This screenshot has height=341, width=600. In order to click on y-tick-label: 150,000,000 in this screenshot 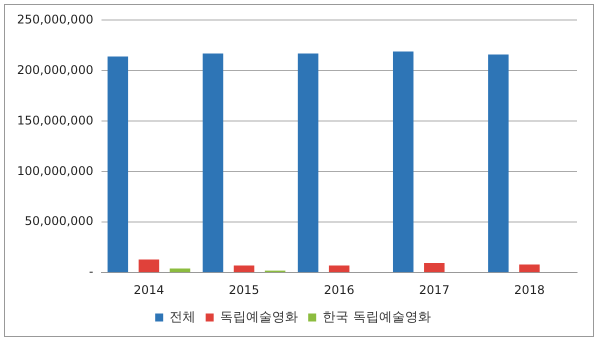, I will do `click(55, 120)`.